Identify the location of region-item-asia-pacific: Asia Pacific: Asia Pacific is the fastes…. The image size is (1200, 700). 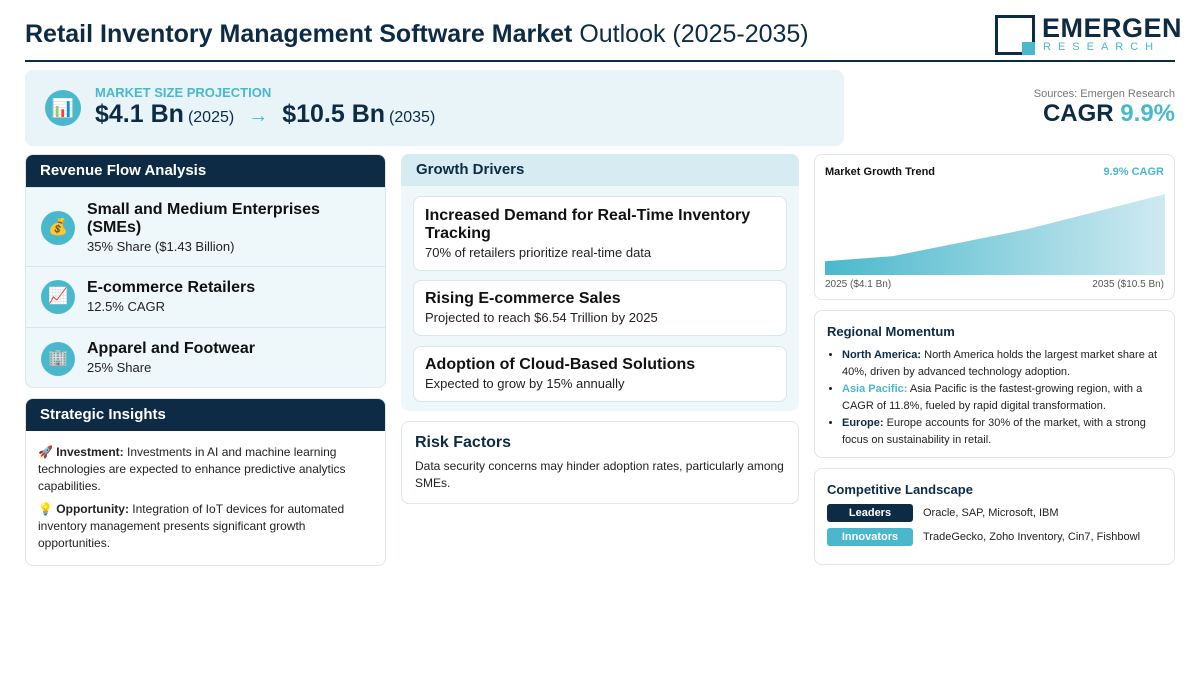
(1002, 398).